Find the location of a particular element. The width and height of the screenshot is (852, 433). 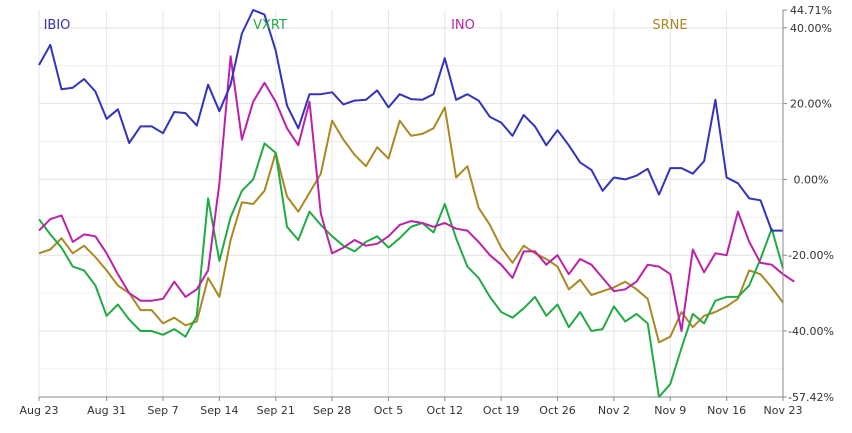

x-tick-label: Sep 28 is located at coordinates (332, 410).